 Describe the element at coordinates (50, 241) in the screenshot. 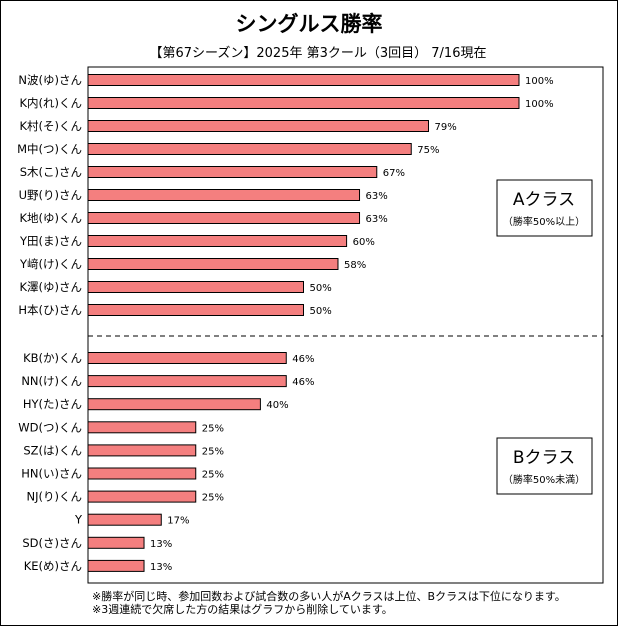

I see `category-label: Y田(ま)さん` at that location.